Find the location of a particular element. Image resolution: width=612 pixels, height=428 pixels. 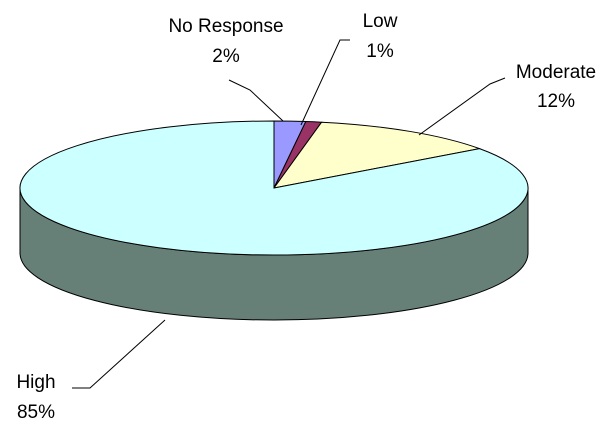

leader-line-low is located at coordinates (325, 82).